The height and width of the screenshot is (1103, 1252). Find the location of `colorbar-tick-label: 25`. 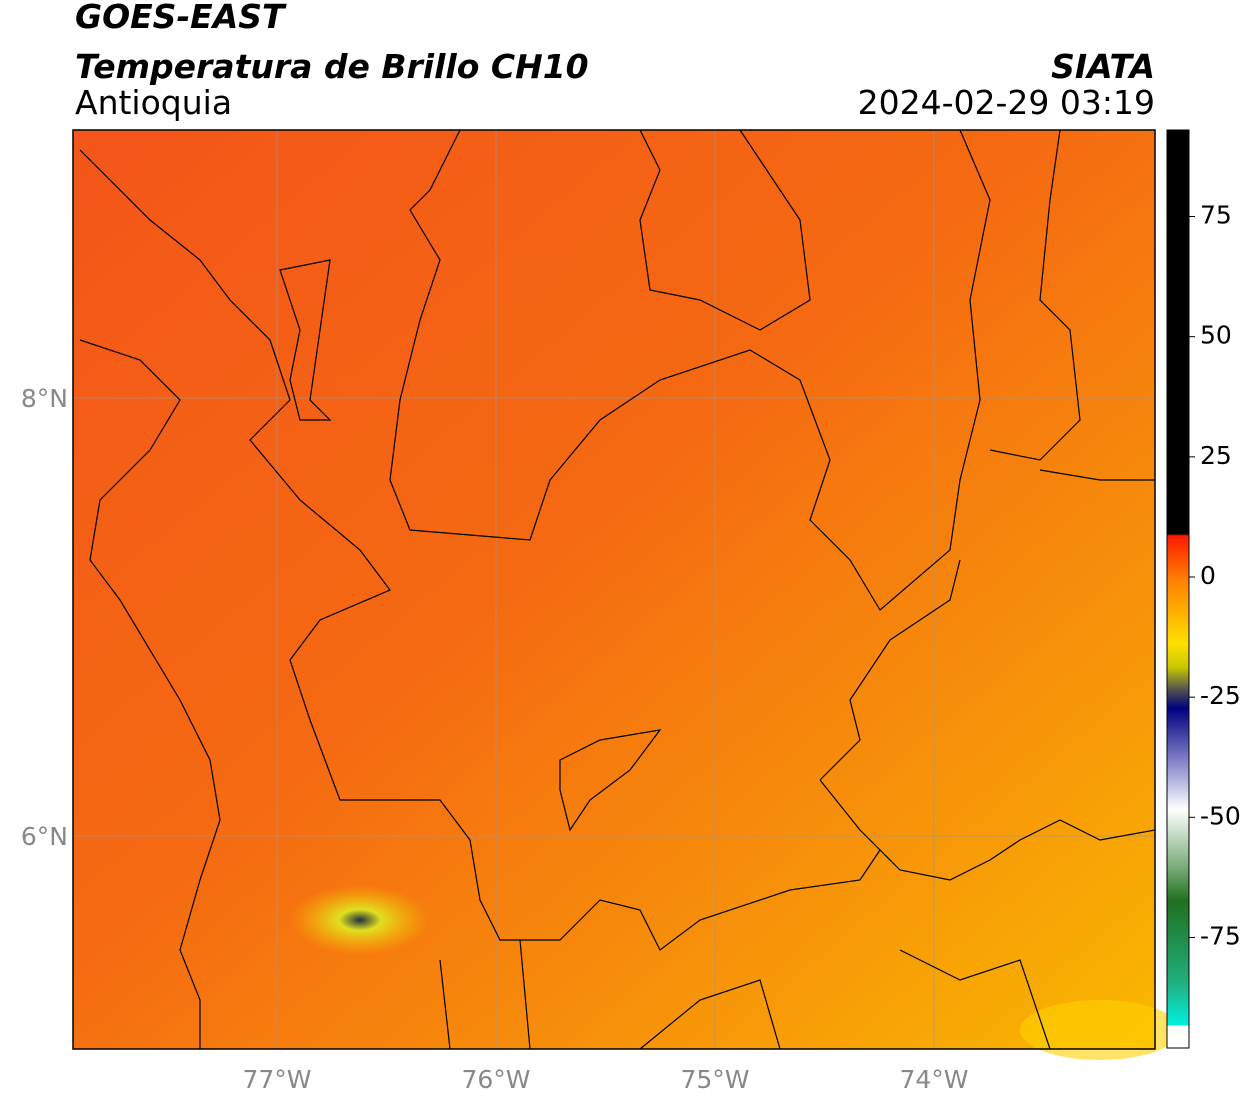

colorbar-tick-label: 25 is located at coordinates (1216, 455).